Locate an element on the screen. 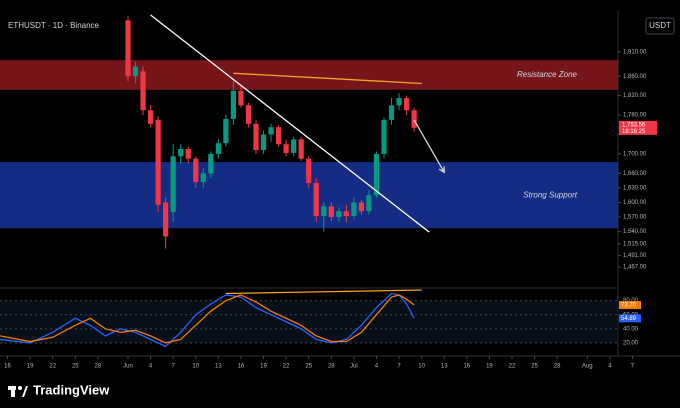  logo is located at coordinates (18, 391).